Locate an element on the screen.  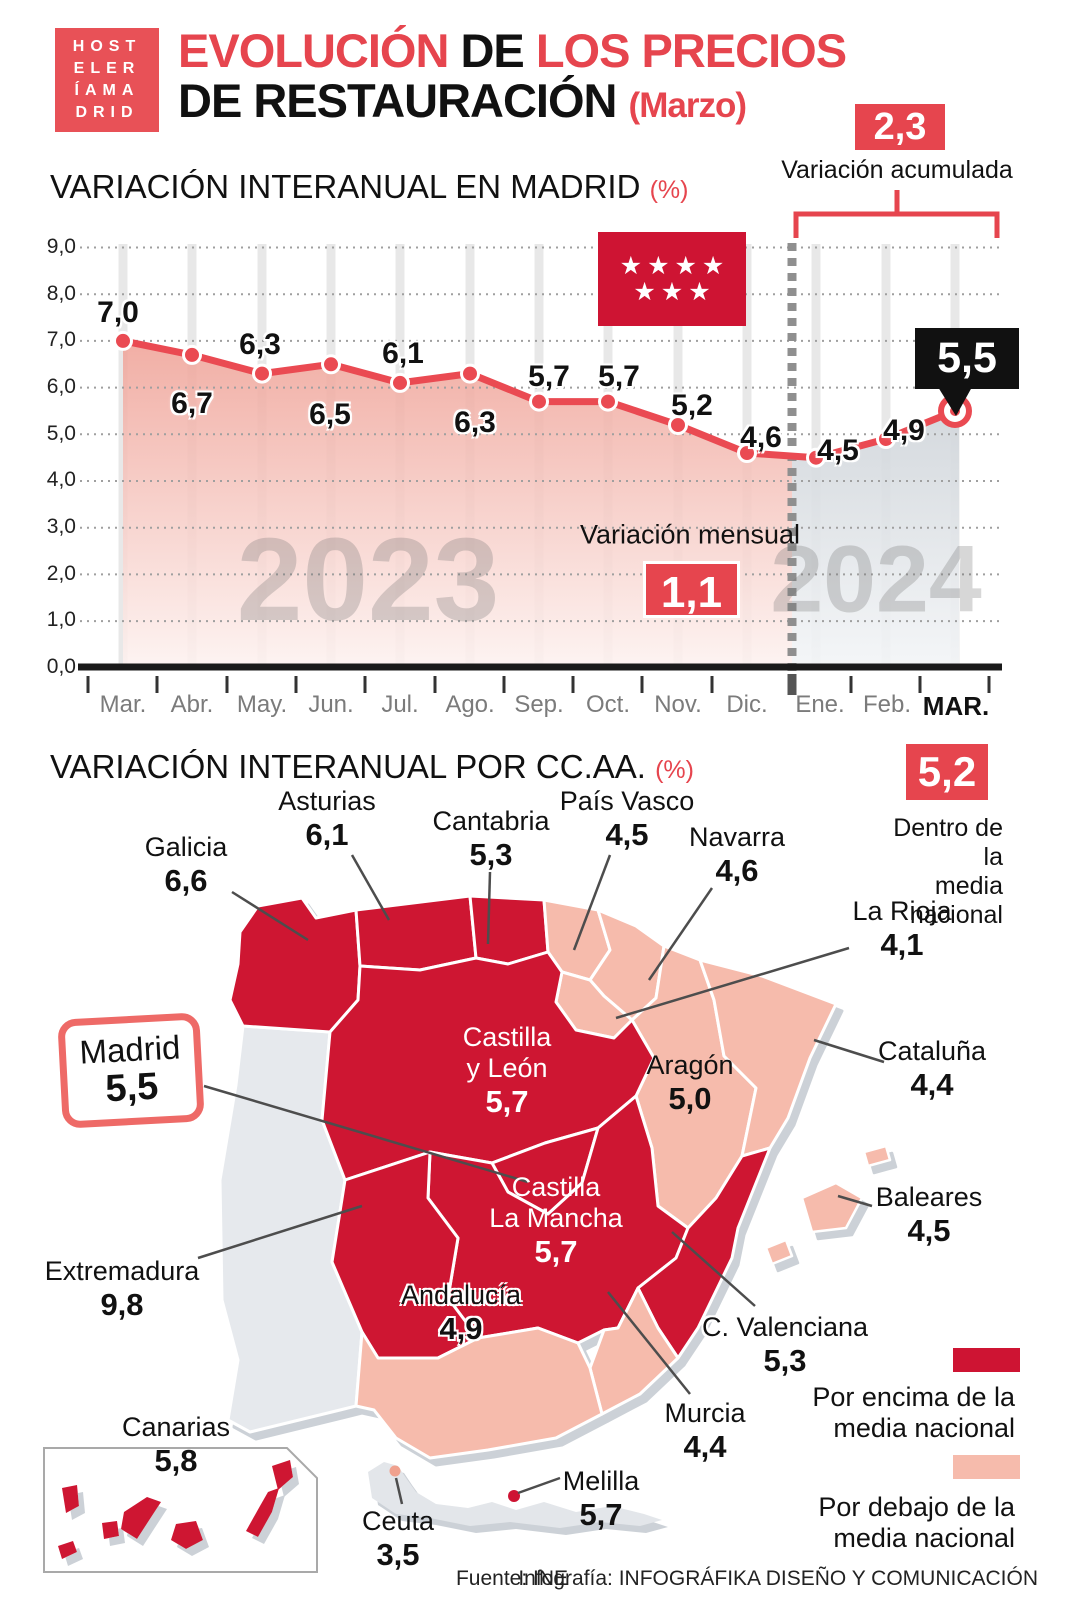
title-part: EVOLUCIÓN is located at coordinates (313, 50).